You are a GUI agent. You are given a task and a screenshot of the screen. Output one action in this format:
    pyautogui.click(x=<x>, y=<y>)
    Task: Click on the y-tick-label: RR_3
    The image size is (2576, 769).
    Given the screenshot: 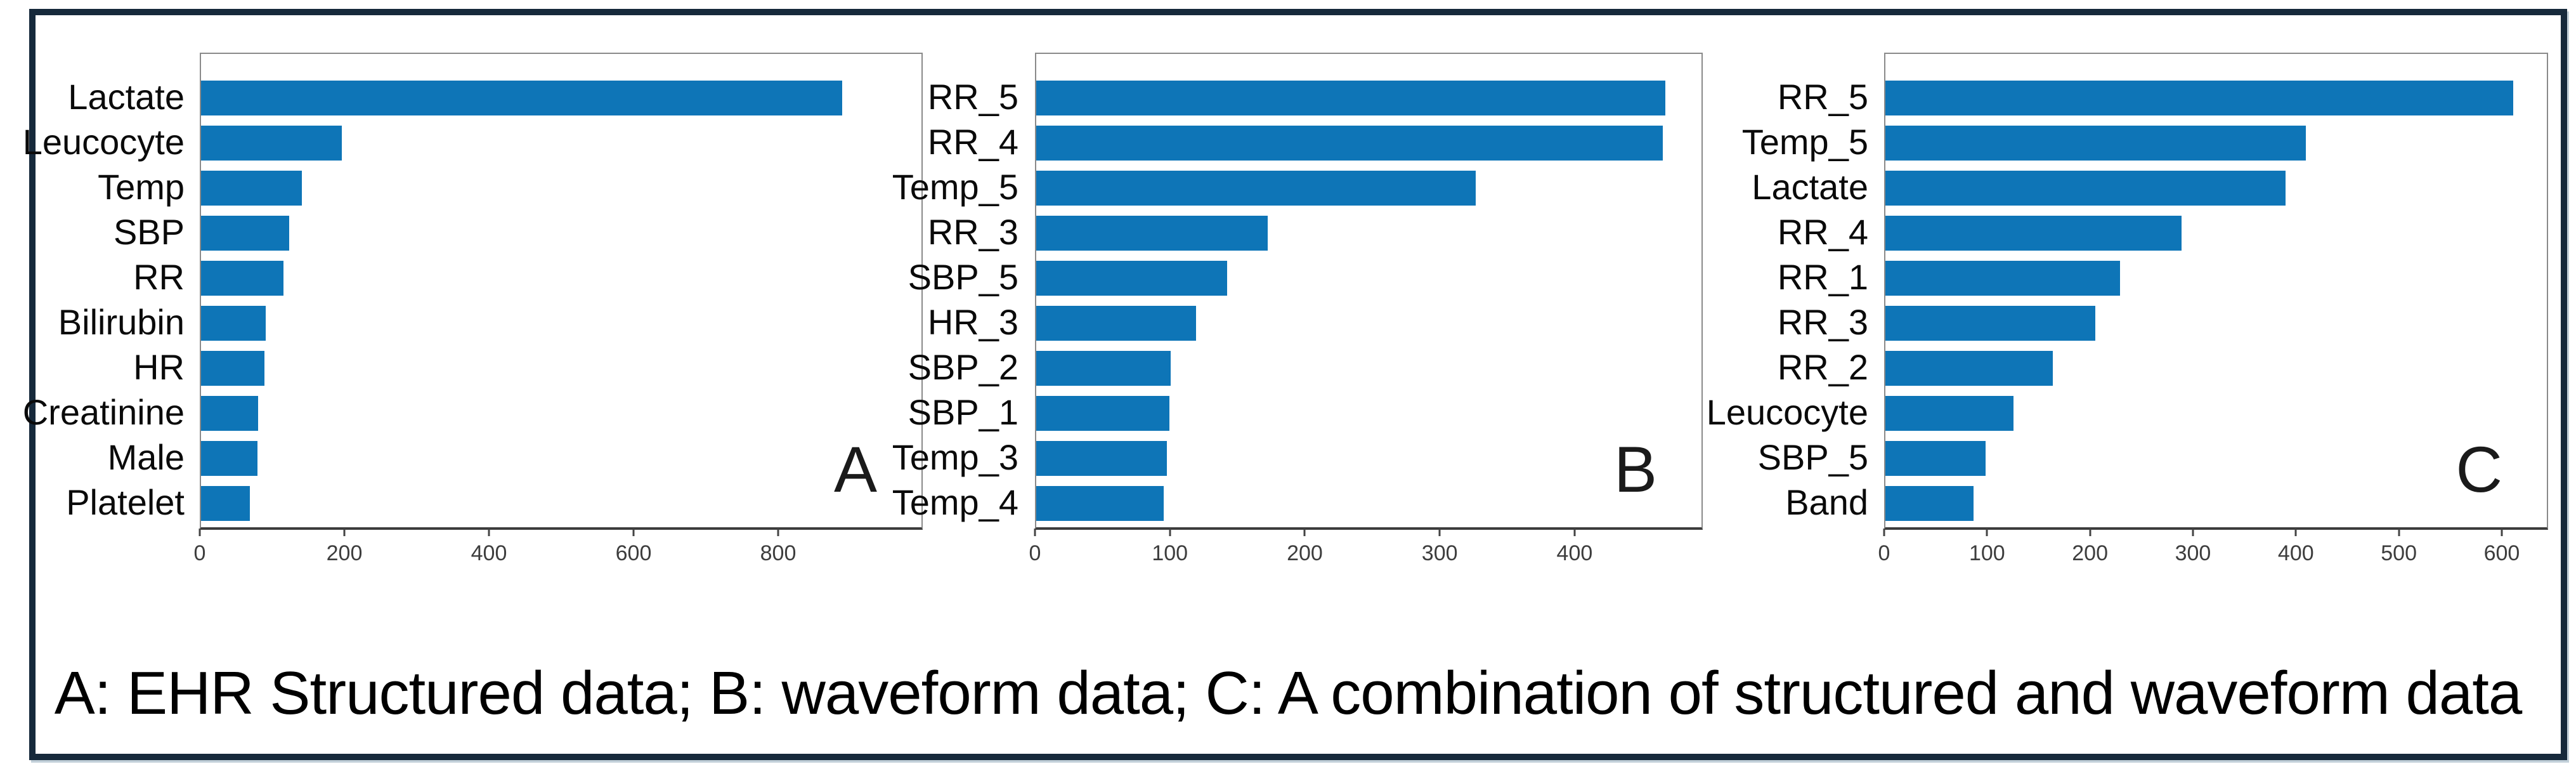 What is the action you would take?
    pyautogui.click(x=973, y=232)
    